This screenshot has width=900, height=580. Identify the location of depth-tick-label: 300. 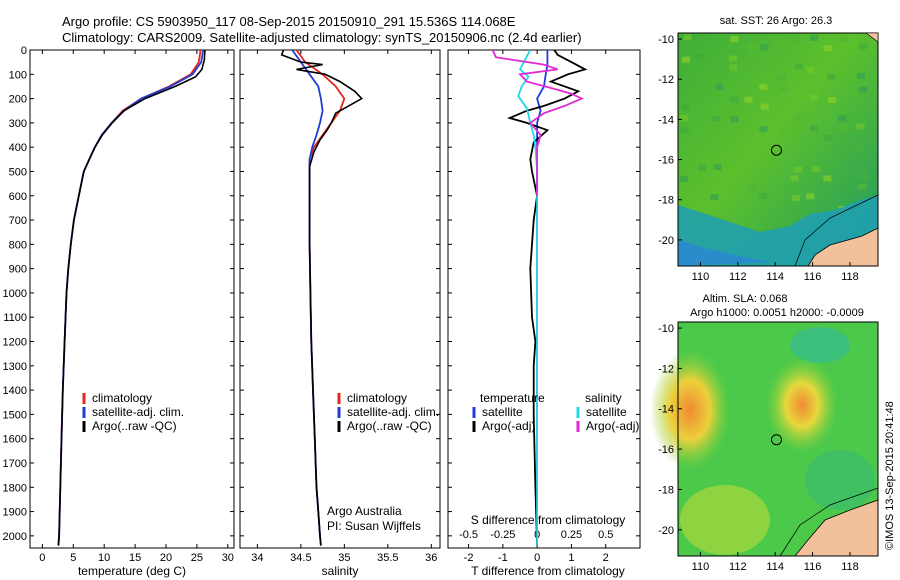
(18, 124).